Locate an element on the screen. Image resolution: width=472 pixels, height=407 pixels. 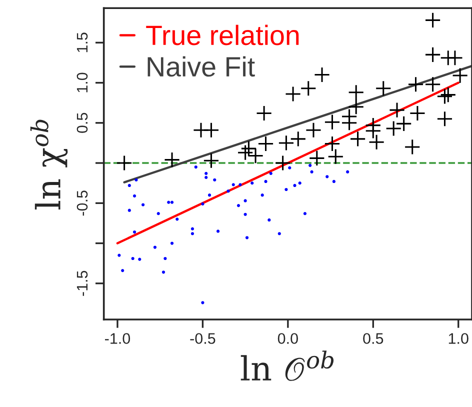
y-tick-label: 0.5 is located at coordinates (82, 122).